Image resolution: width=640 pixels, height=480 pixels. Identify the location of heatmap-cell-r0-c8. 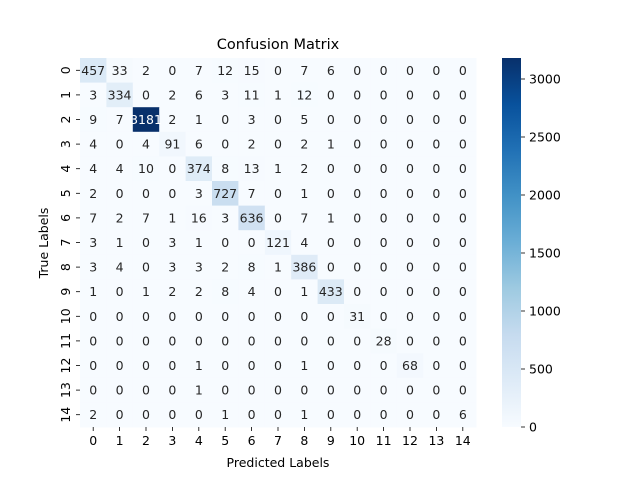
(305, 71).